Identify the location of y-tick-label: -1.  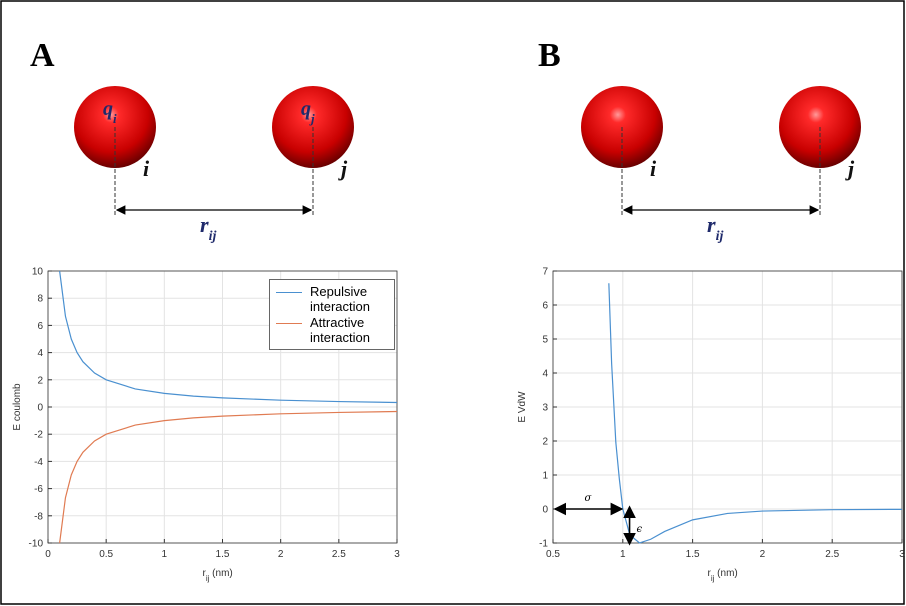
(543, 544).